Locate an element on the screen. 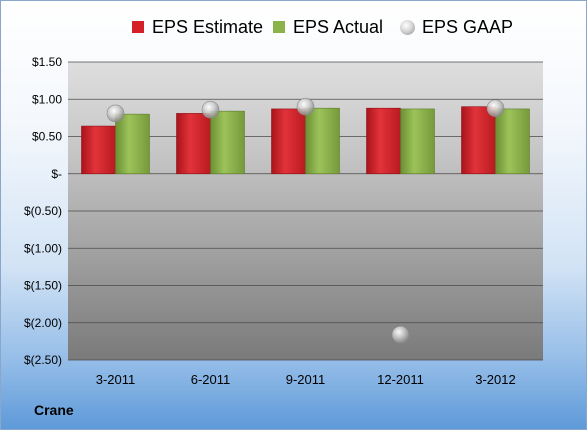 This screenshot has height=430, width=587. legend-item-eps-gaap: EPS GAAP is located at coordinates (456, 27).